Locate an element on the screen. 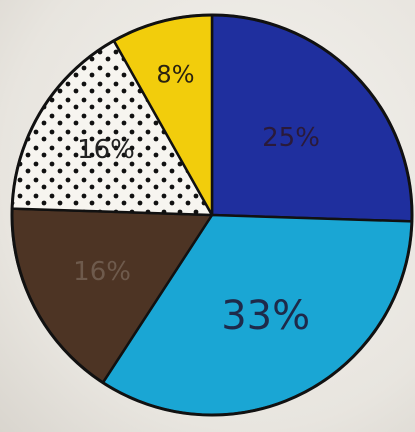 The height and width of the screenshot is (432, 415). slice-label-4: 16% is located at coordinates (106, 150).